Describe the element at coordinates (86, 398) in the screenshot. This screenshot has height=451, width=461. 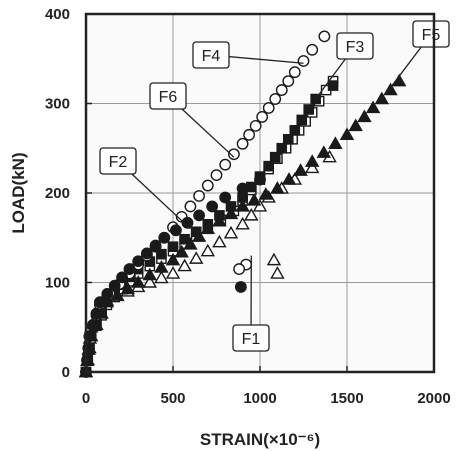
I see `x-tick-label: 0` at that location.